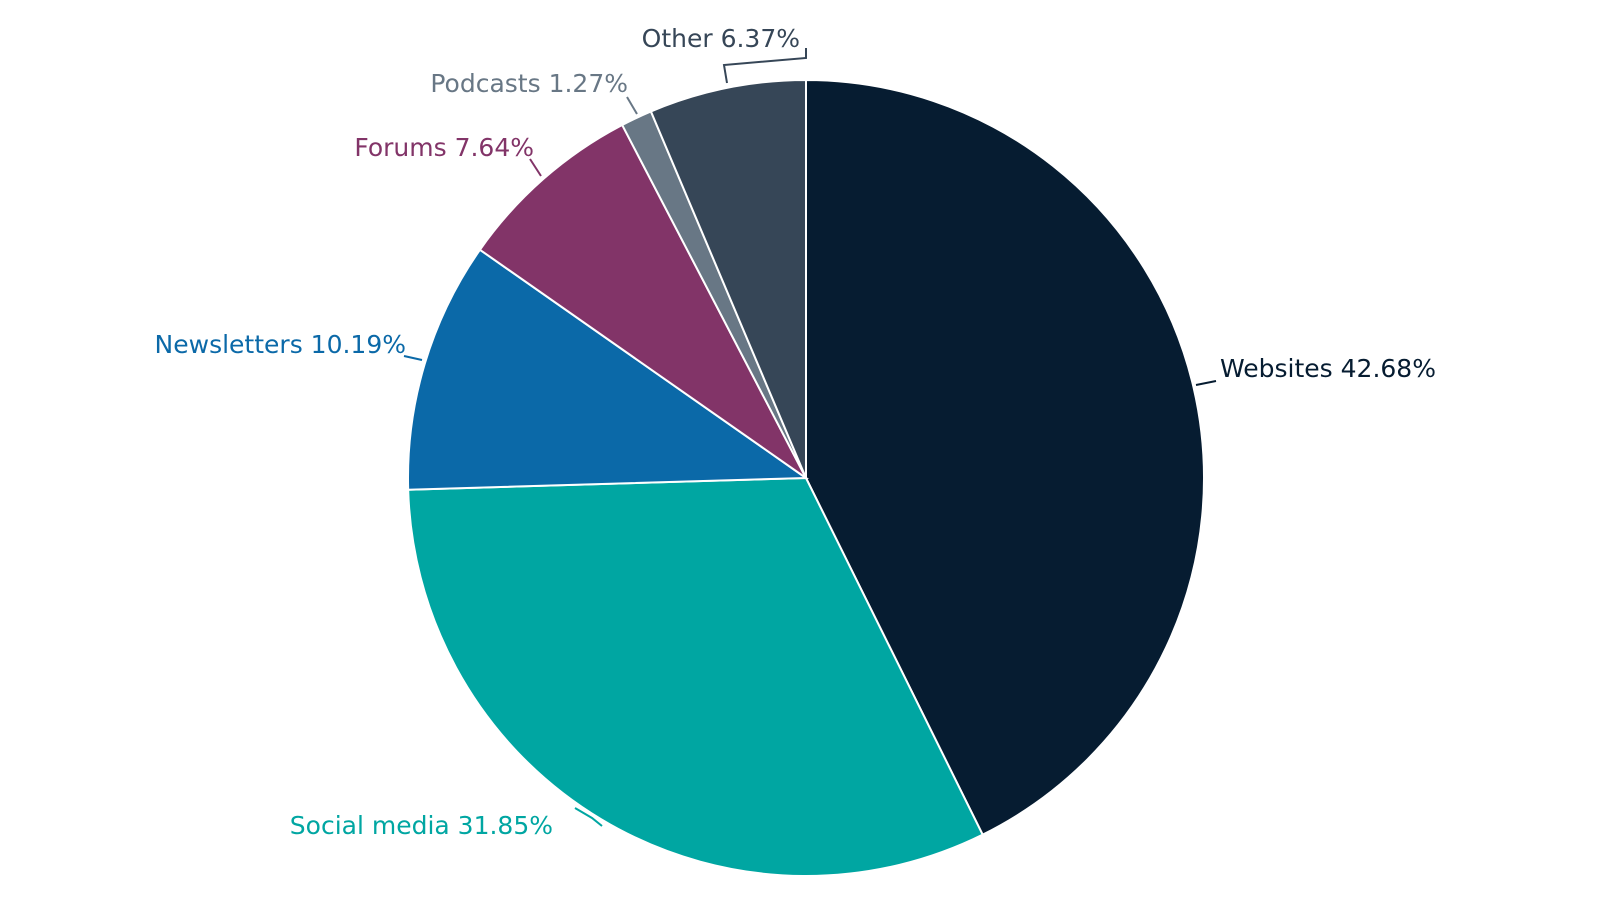  I want to click on slice-label-podcasts: Podcasts 1.27%, so click(529, 83).